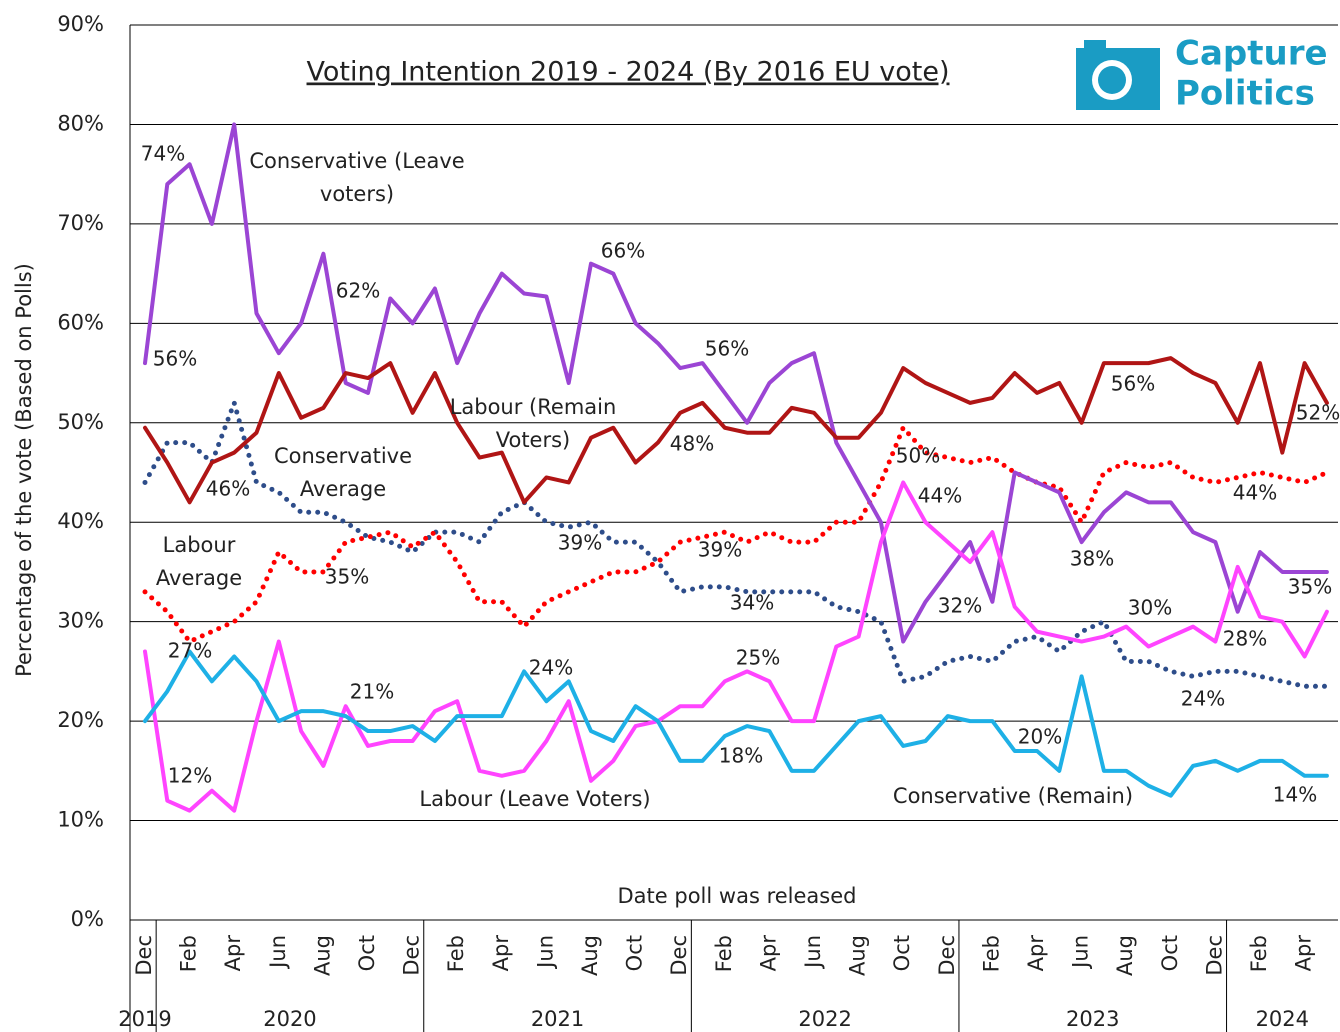 This screenshot has height=1032, width=1340. What do you see at coordinates (190, 651) in the screenshot?
I see `annotation: 27%` at bounding box center [190, 651].